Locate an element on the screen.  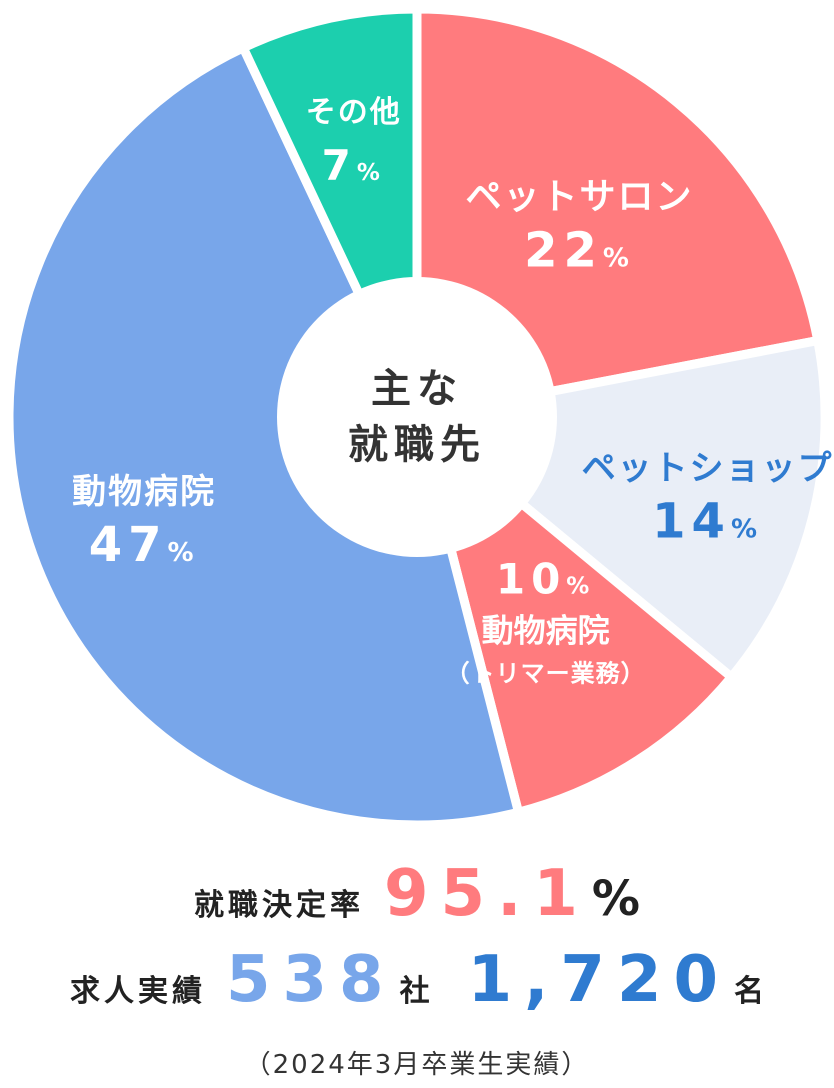
pie-label-pet-shop: ペットショップ is located at coordinates (708, 469).